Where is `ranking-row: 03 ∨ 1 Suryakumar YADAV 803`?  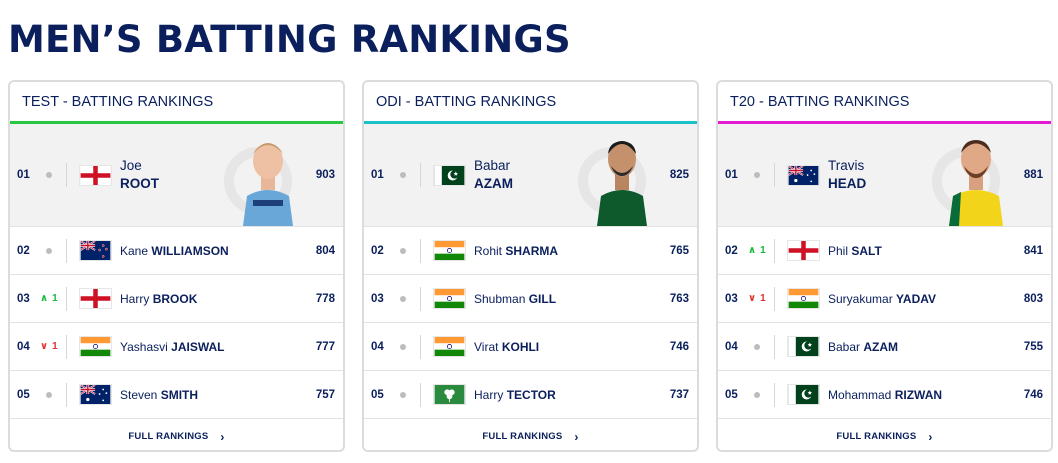
ranking-row: 03 ∨ 1 Suryakumar YADAV 803 is located at coordinates (884, 299).